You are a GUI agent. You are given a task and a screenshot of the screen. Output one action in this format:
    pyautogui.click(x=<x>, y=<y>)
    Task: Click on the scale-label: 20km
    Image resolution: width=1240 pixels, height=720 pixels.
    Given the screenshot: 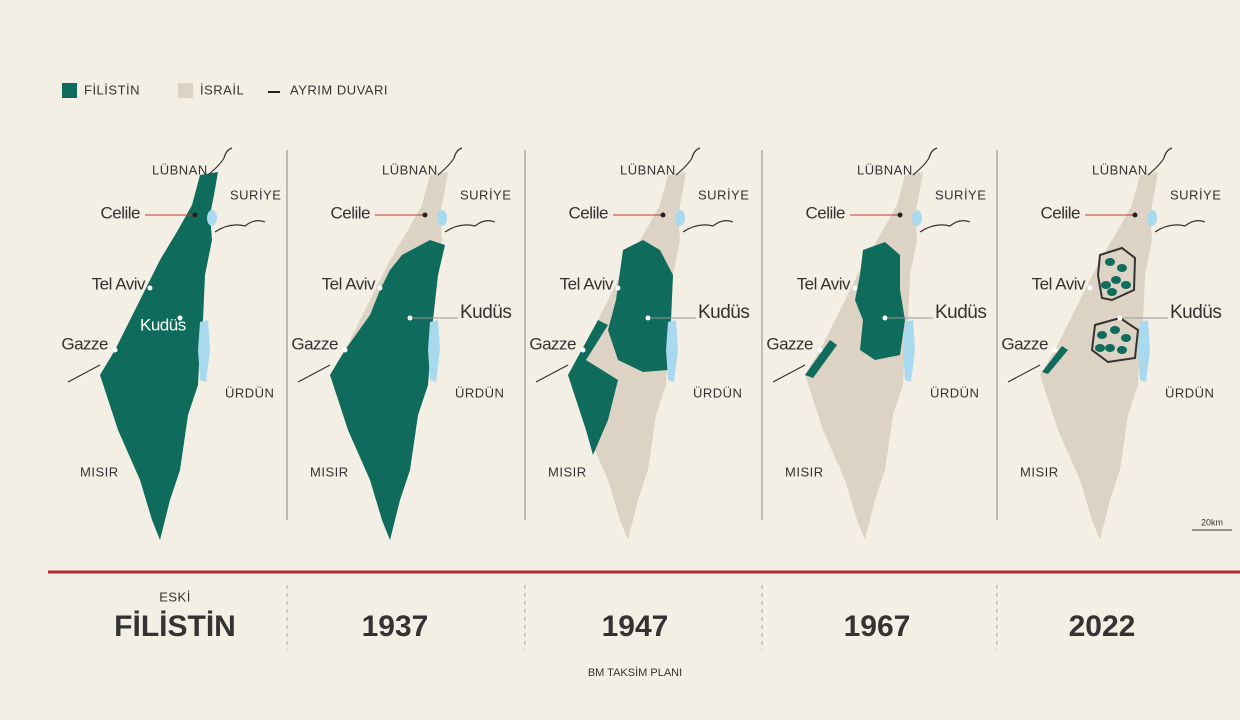 What is the action you would take?
    pyautogui.click(x=1212, y=522)
    